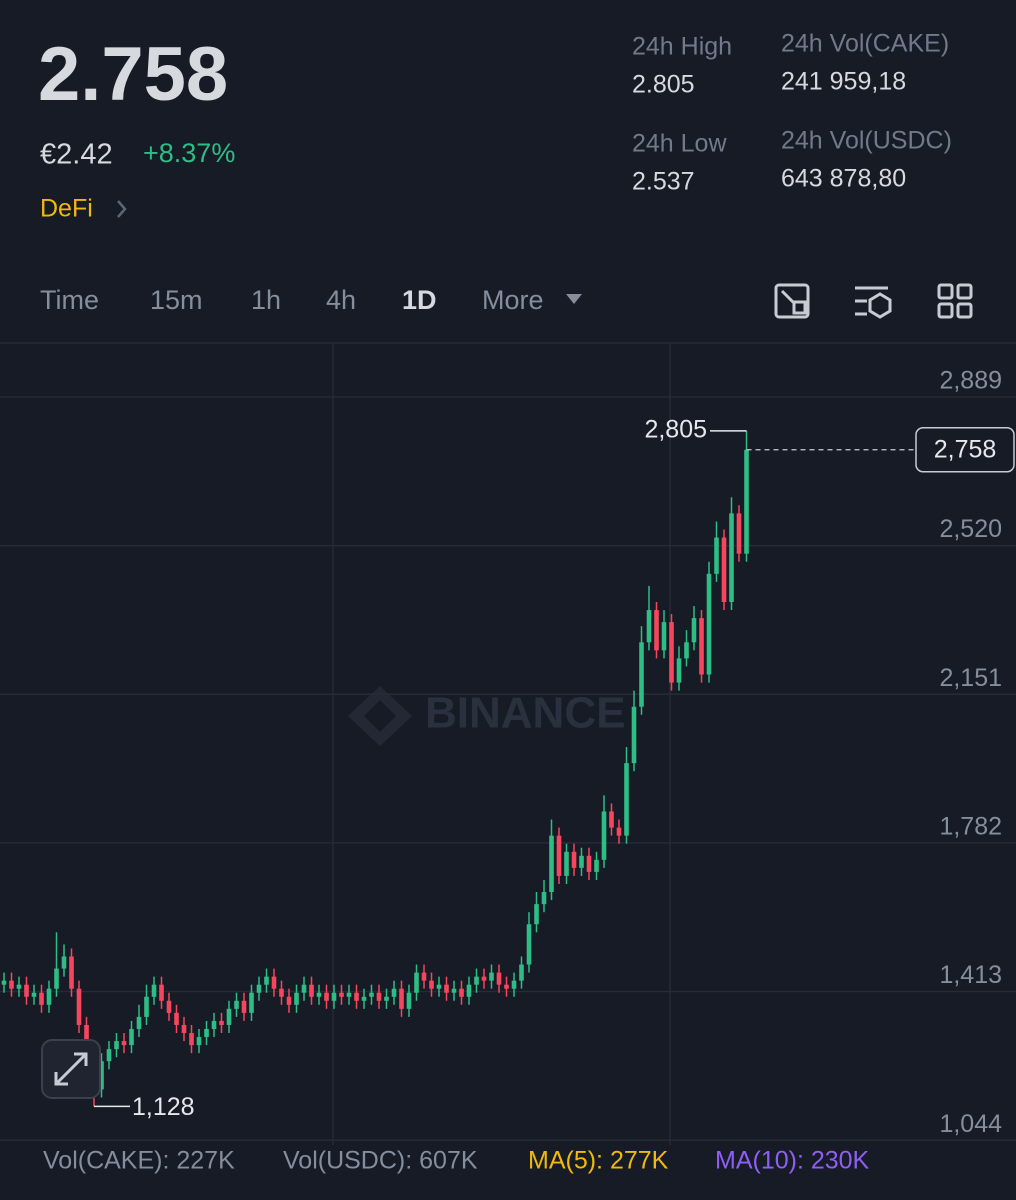  I want to click on price: 2.758, so click(133, 74).